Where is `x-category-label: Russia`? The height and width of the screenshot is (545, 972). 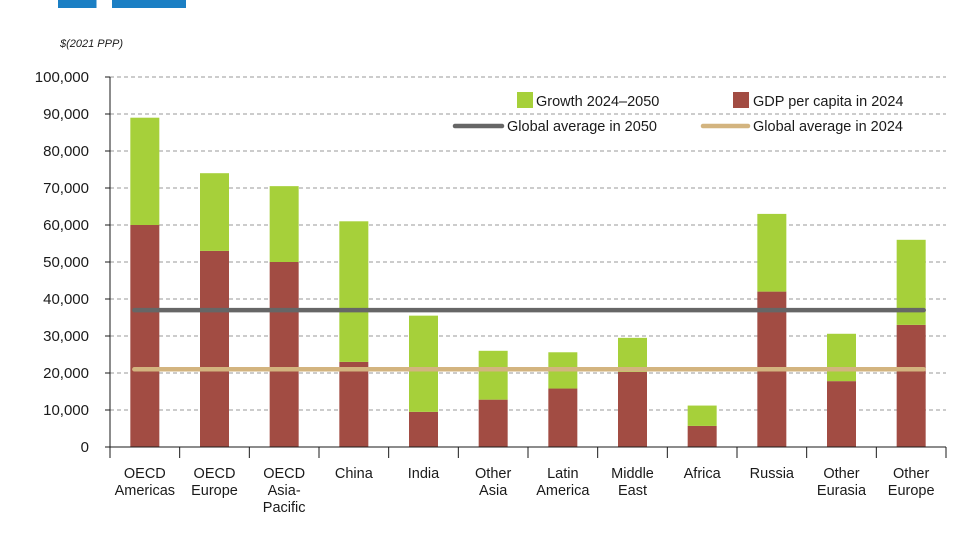 x-category-label: Russia is located at coordinates (772, 474).